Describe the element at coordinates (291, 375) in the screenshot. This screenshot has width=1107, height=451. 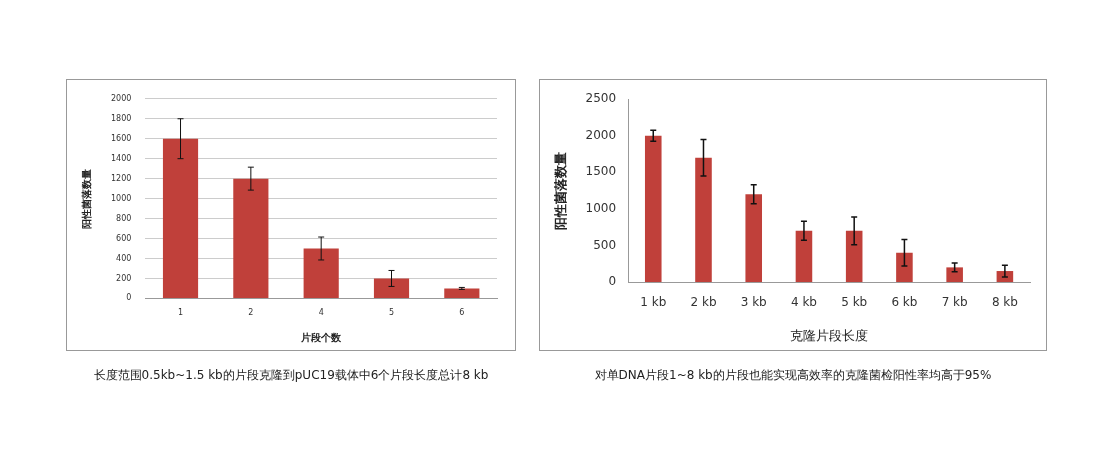
I see `text: 长度范围0.5kb~1.5 kb的片段克隆到pUC19载体中6个片段长度总计8 kb` at that location.